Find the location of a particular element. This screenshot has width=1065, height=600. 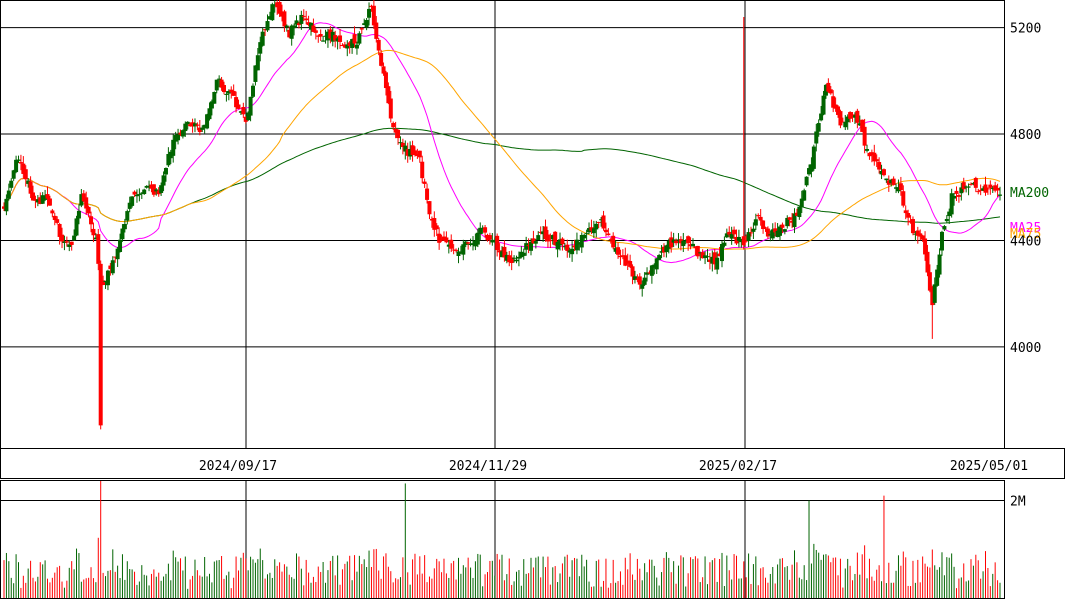

price-y-tick-label: 4400 is located at coordinates (1025, 241).